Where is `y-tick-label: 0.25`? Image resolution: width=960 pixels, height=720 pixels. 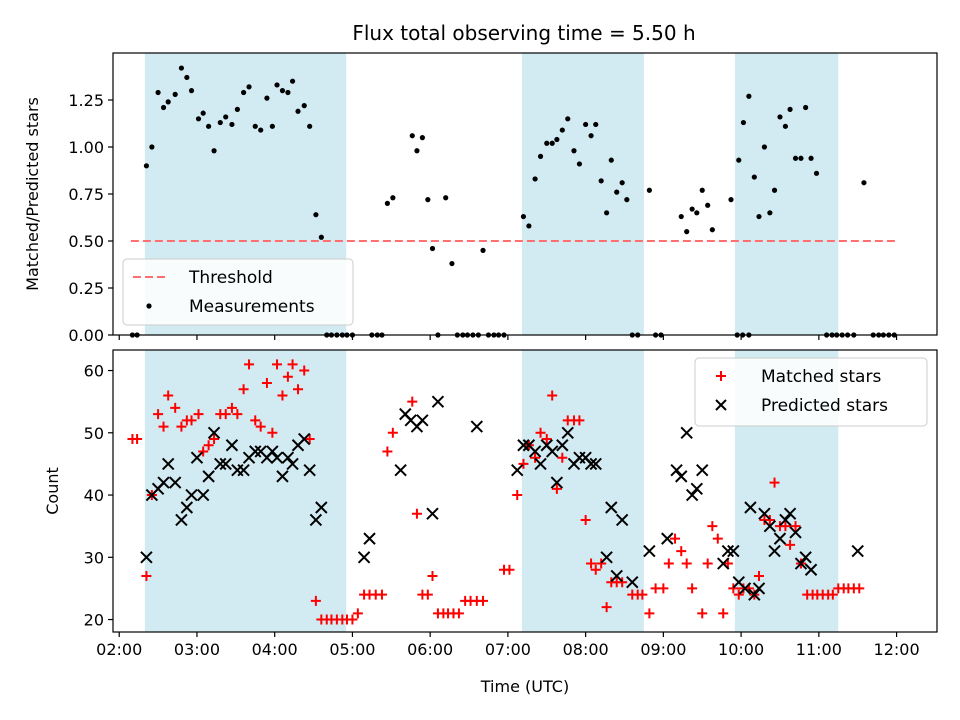
y-tick-label: 0.25 is located at coordinates (86, 288).